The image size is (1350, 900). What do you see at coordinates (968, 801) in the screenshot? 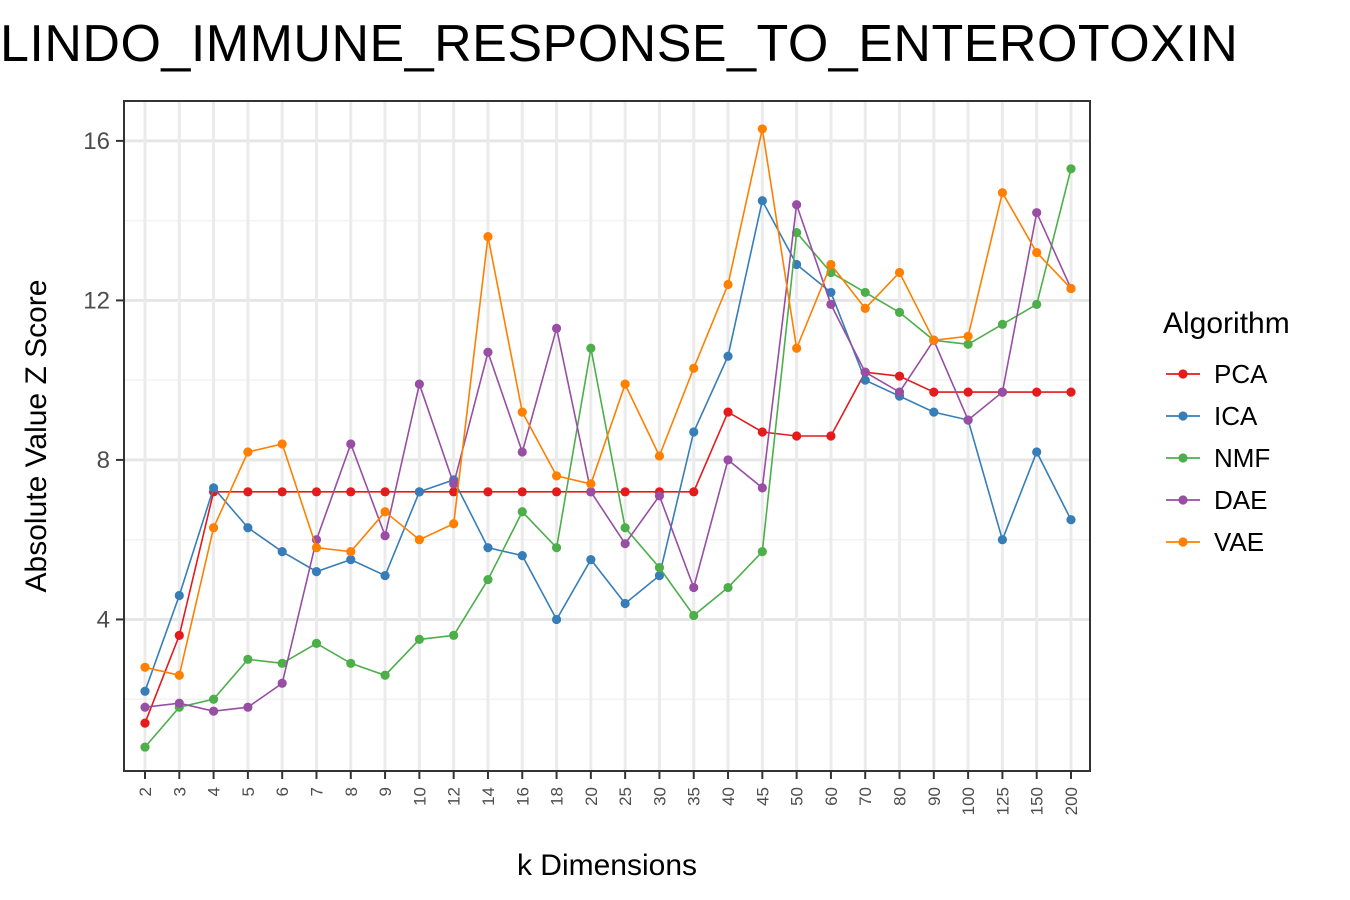
I see `x-tick-label: 100` at bounding box center [968, 801].